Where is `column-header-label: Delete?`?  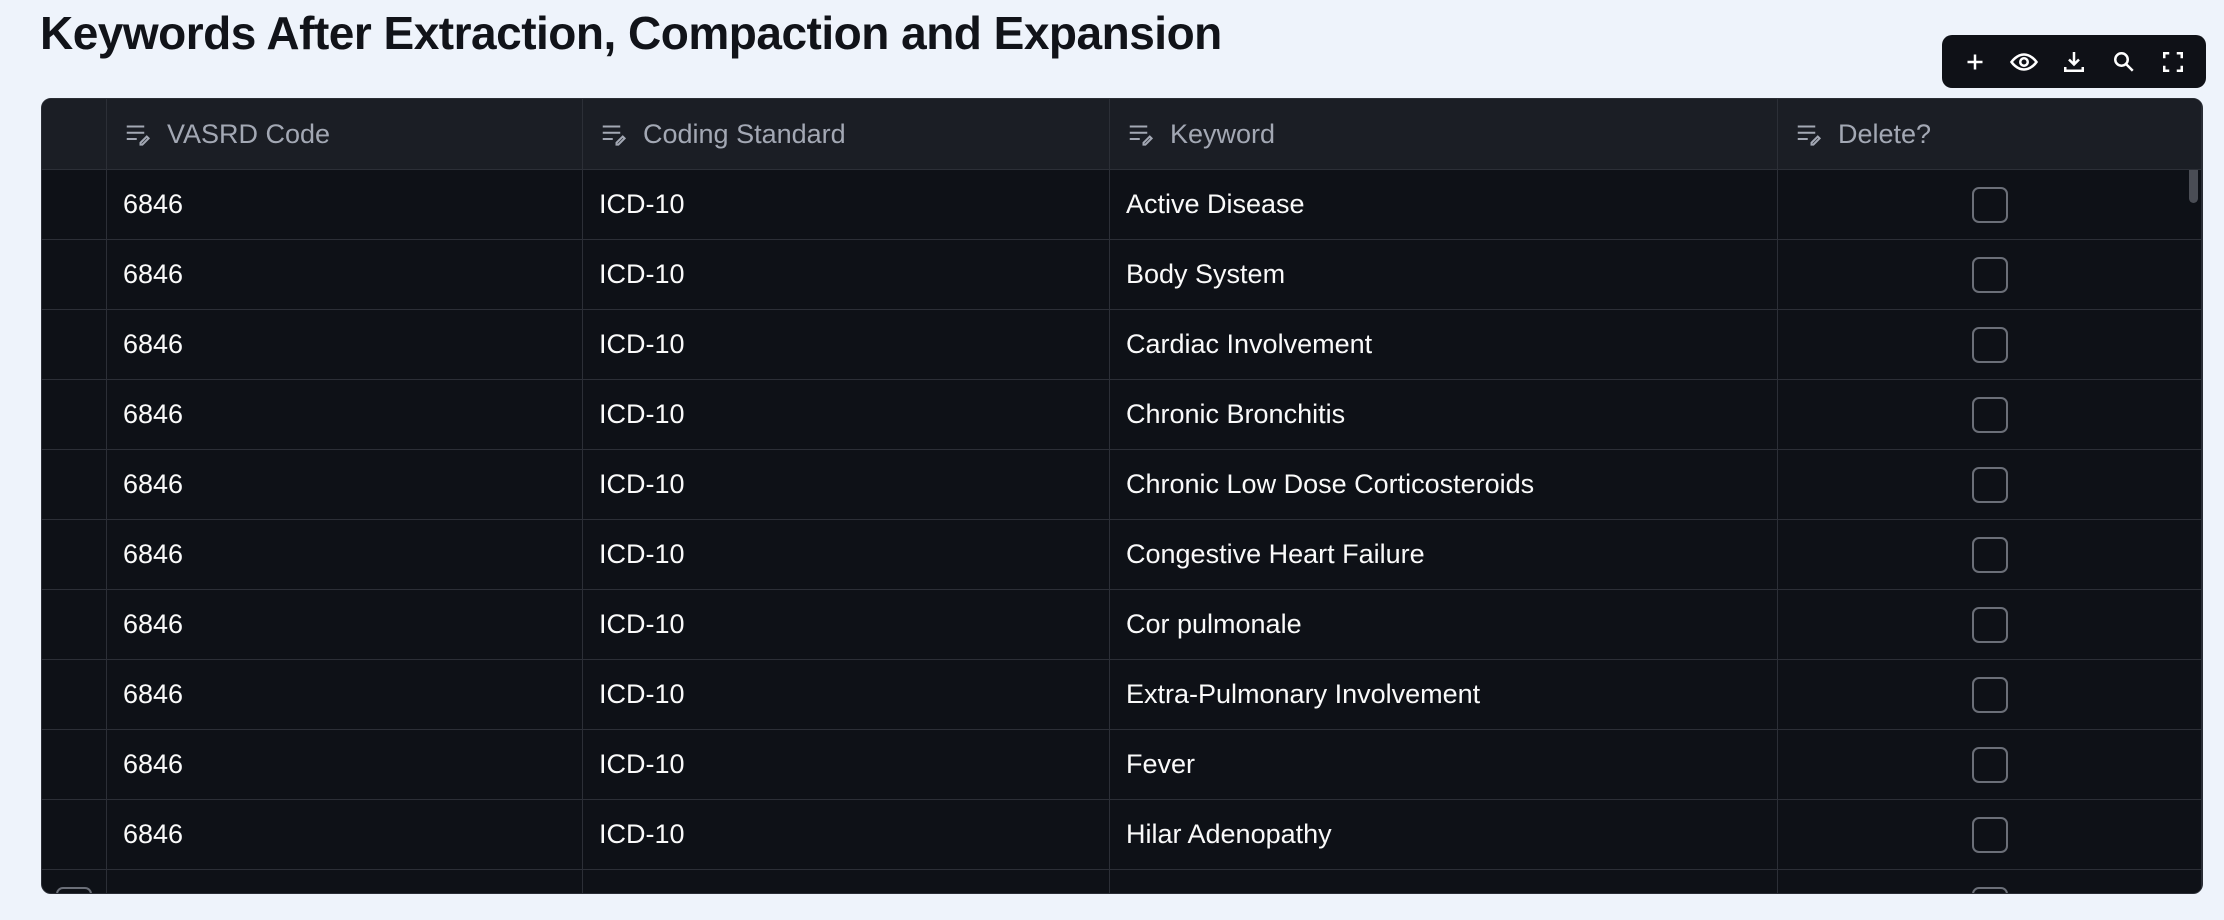 column-header-label: Delete? is located at coordinates (1885, 133).